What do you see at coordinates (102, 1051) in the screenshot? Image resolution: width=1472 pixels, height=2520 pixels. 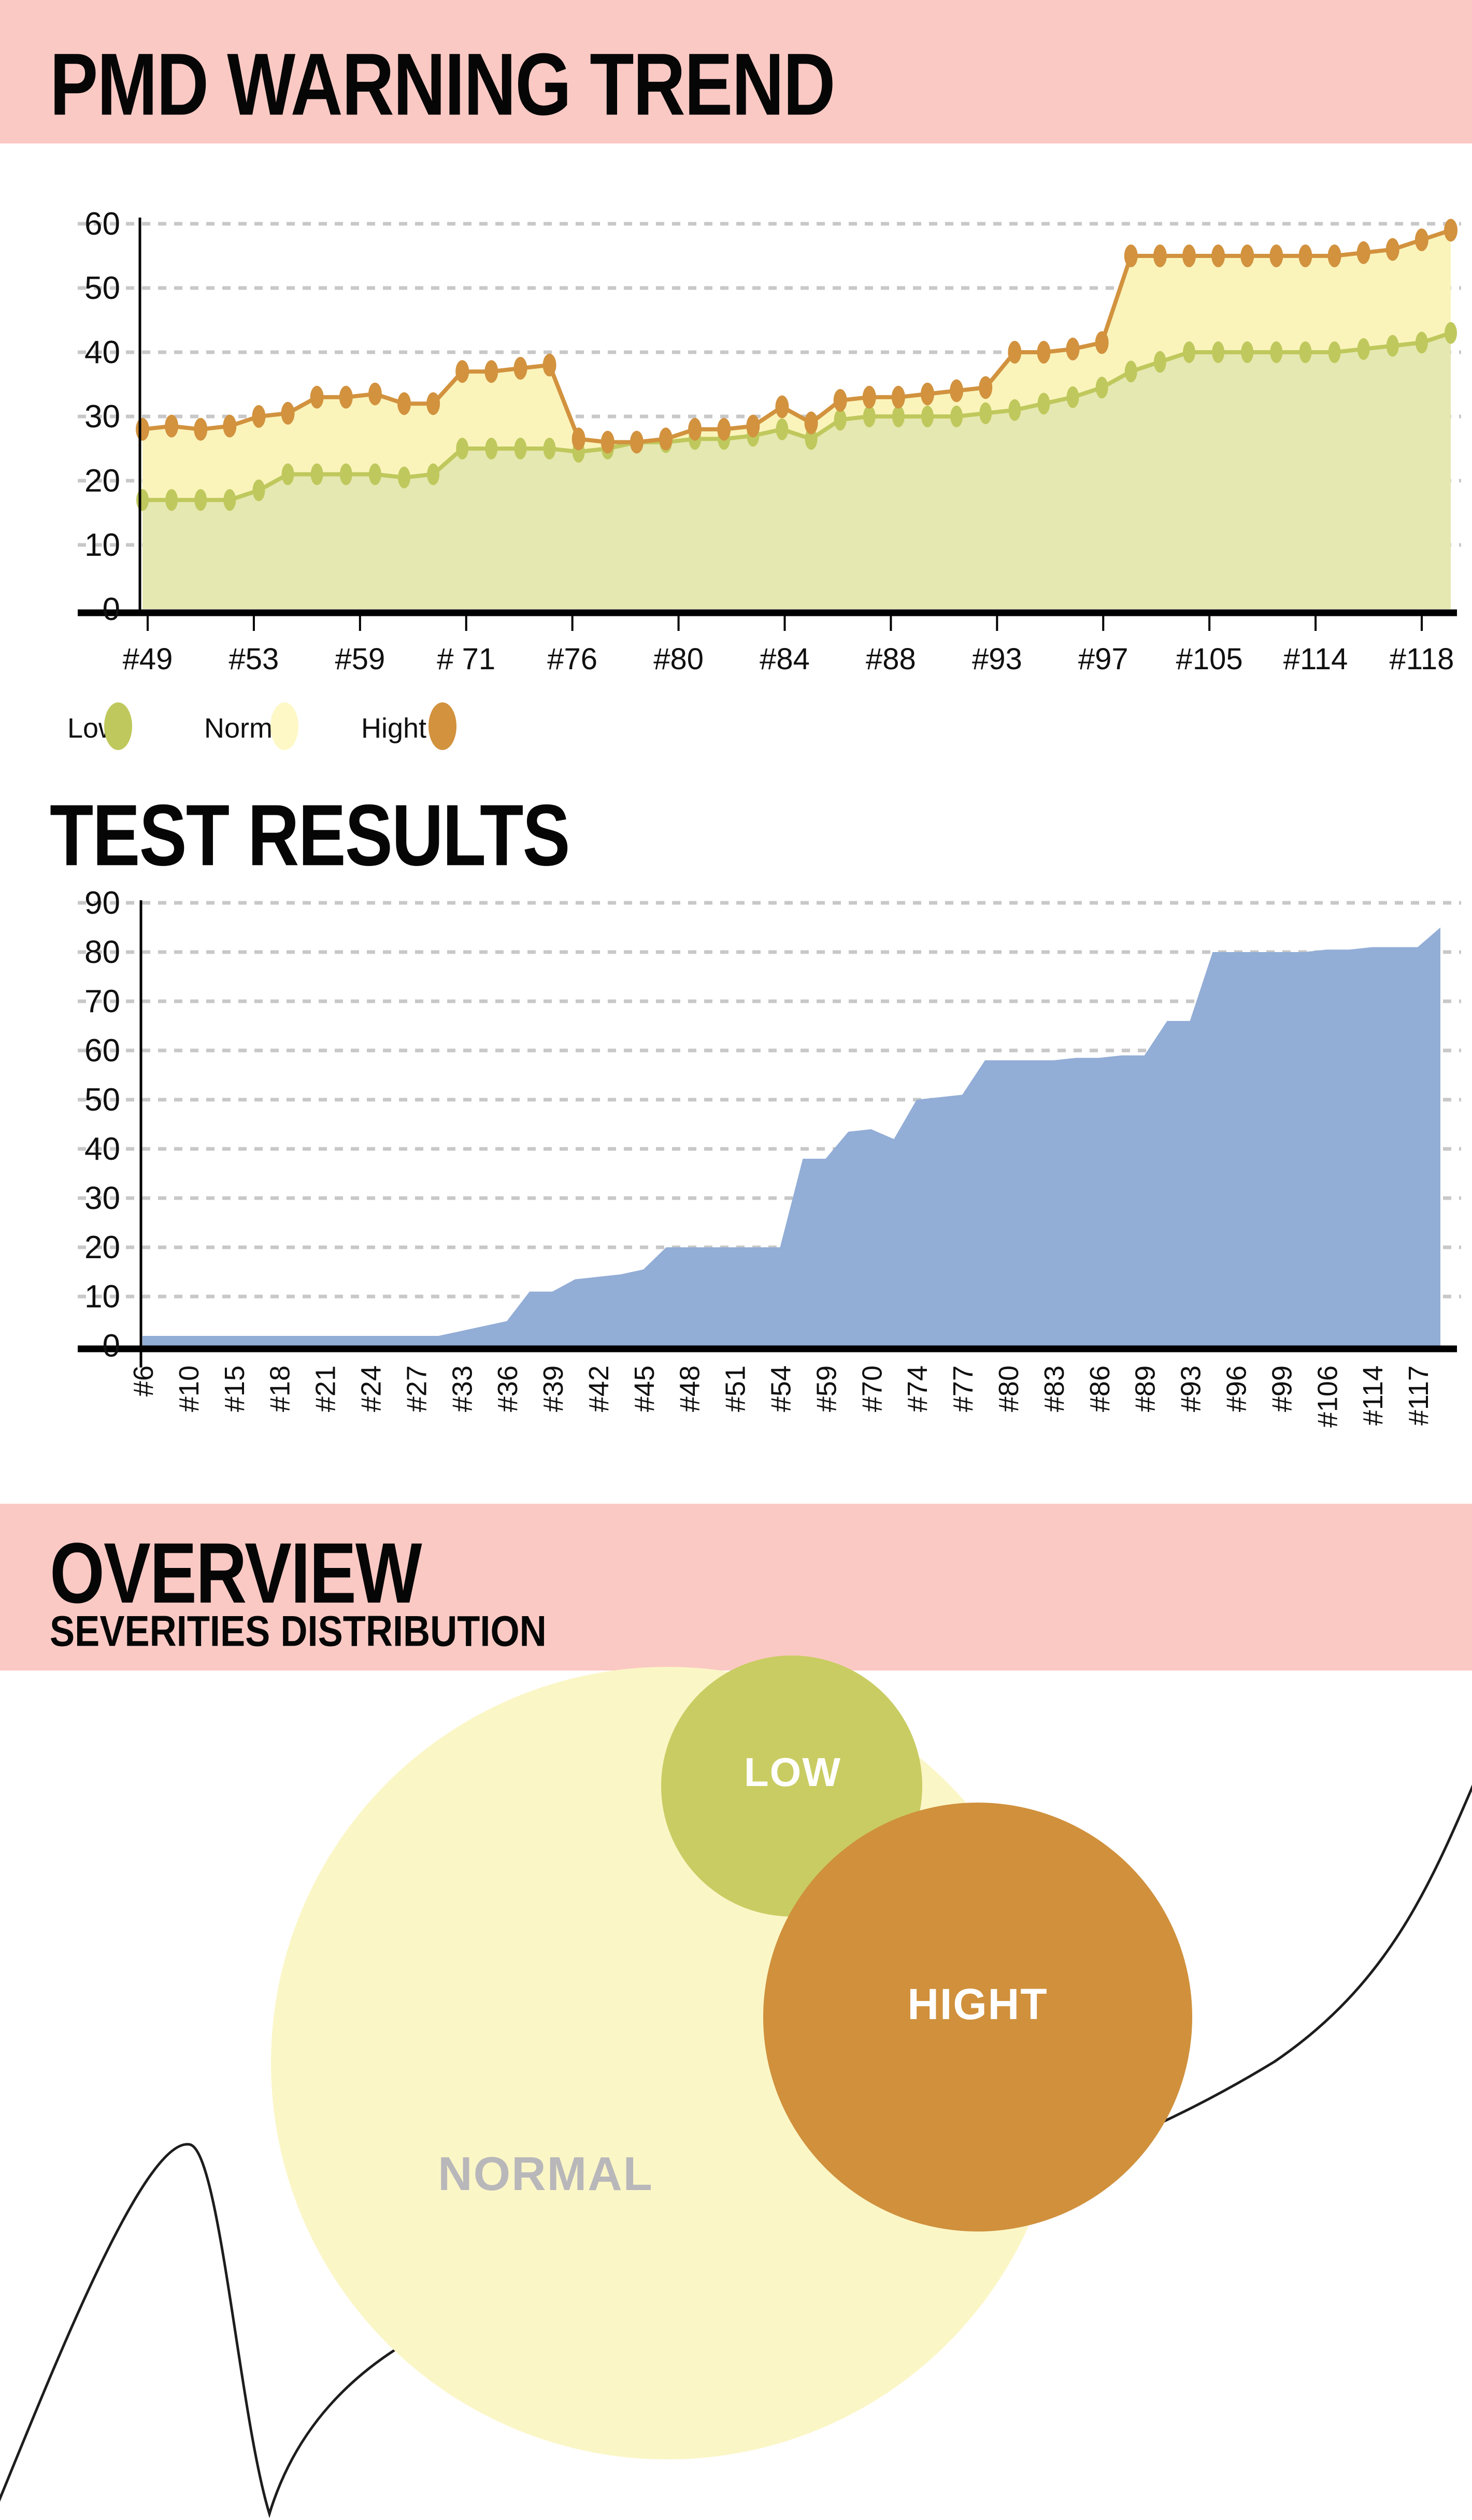 I see `y-tick-label: 60` at bounding box center [102, 1051].